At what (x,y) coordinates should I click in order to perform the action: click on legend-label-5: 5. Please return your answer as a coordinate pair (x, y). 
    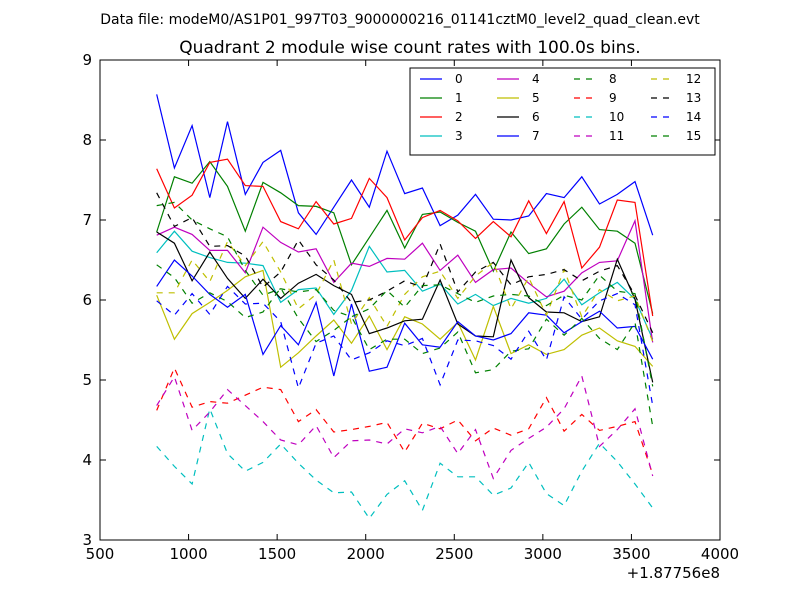
    Looking at the image, I should click on (536, 98).